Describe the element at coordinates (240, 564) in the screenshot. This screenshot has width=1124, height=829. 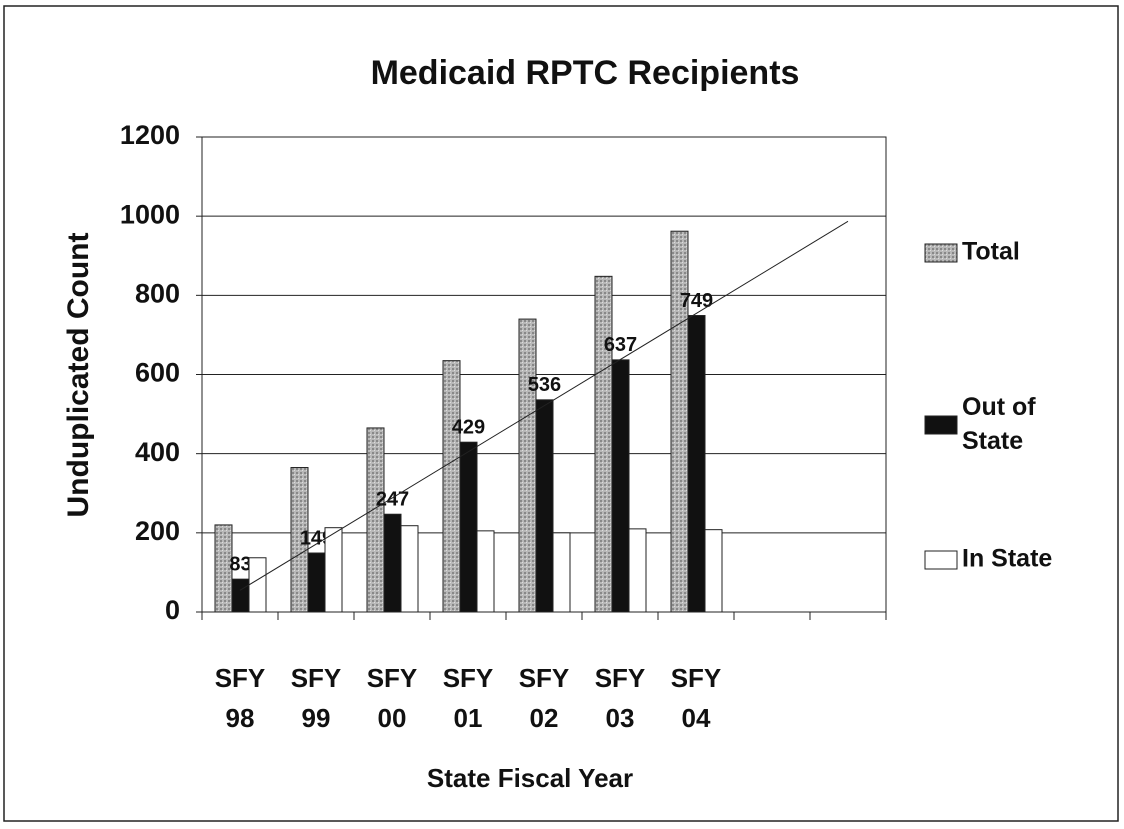
I see `data-label: 83` at that location.